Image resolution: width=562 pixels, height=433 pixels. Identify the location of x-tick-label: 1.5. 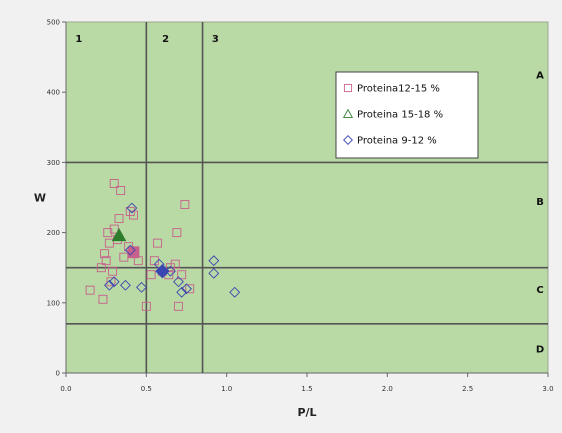
(306, 389).